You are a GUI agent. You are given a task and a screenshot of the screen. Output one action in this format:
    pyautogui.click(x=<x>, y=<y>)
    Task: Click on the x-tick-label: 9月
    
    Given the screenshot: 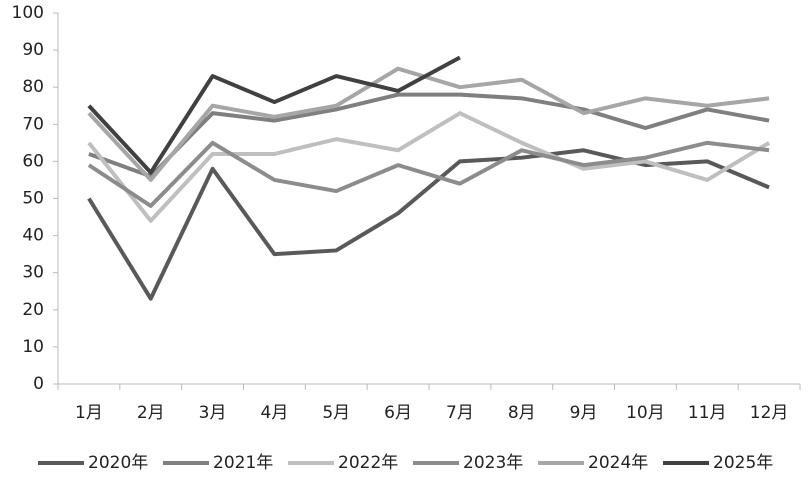 What is the action you would take?
    pyautogui.click(x=584, y=413)
    